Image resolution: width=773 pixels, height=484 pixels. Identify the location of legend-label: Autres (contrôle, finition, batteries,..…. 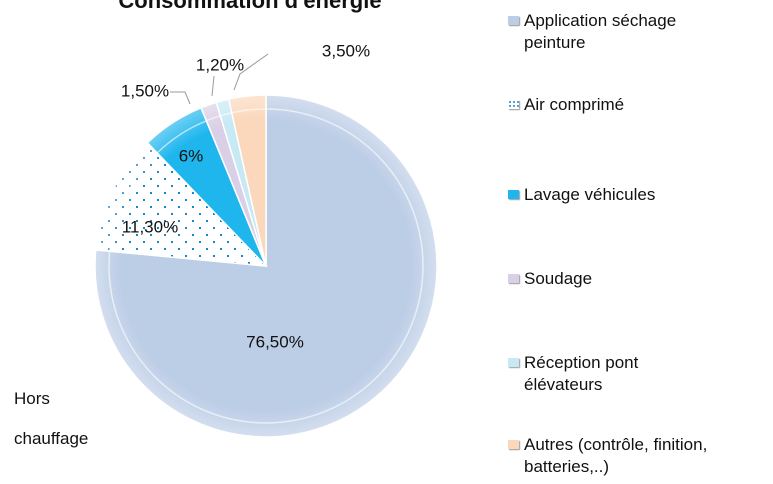
(616, 455).